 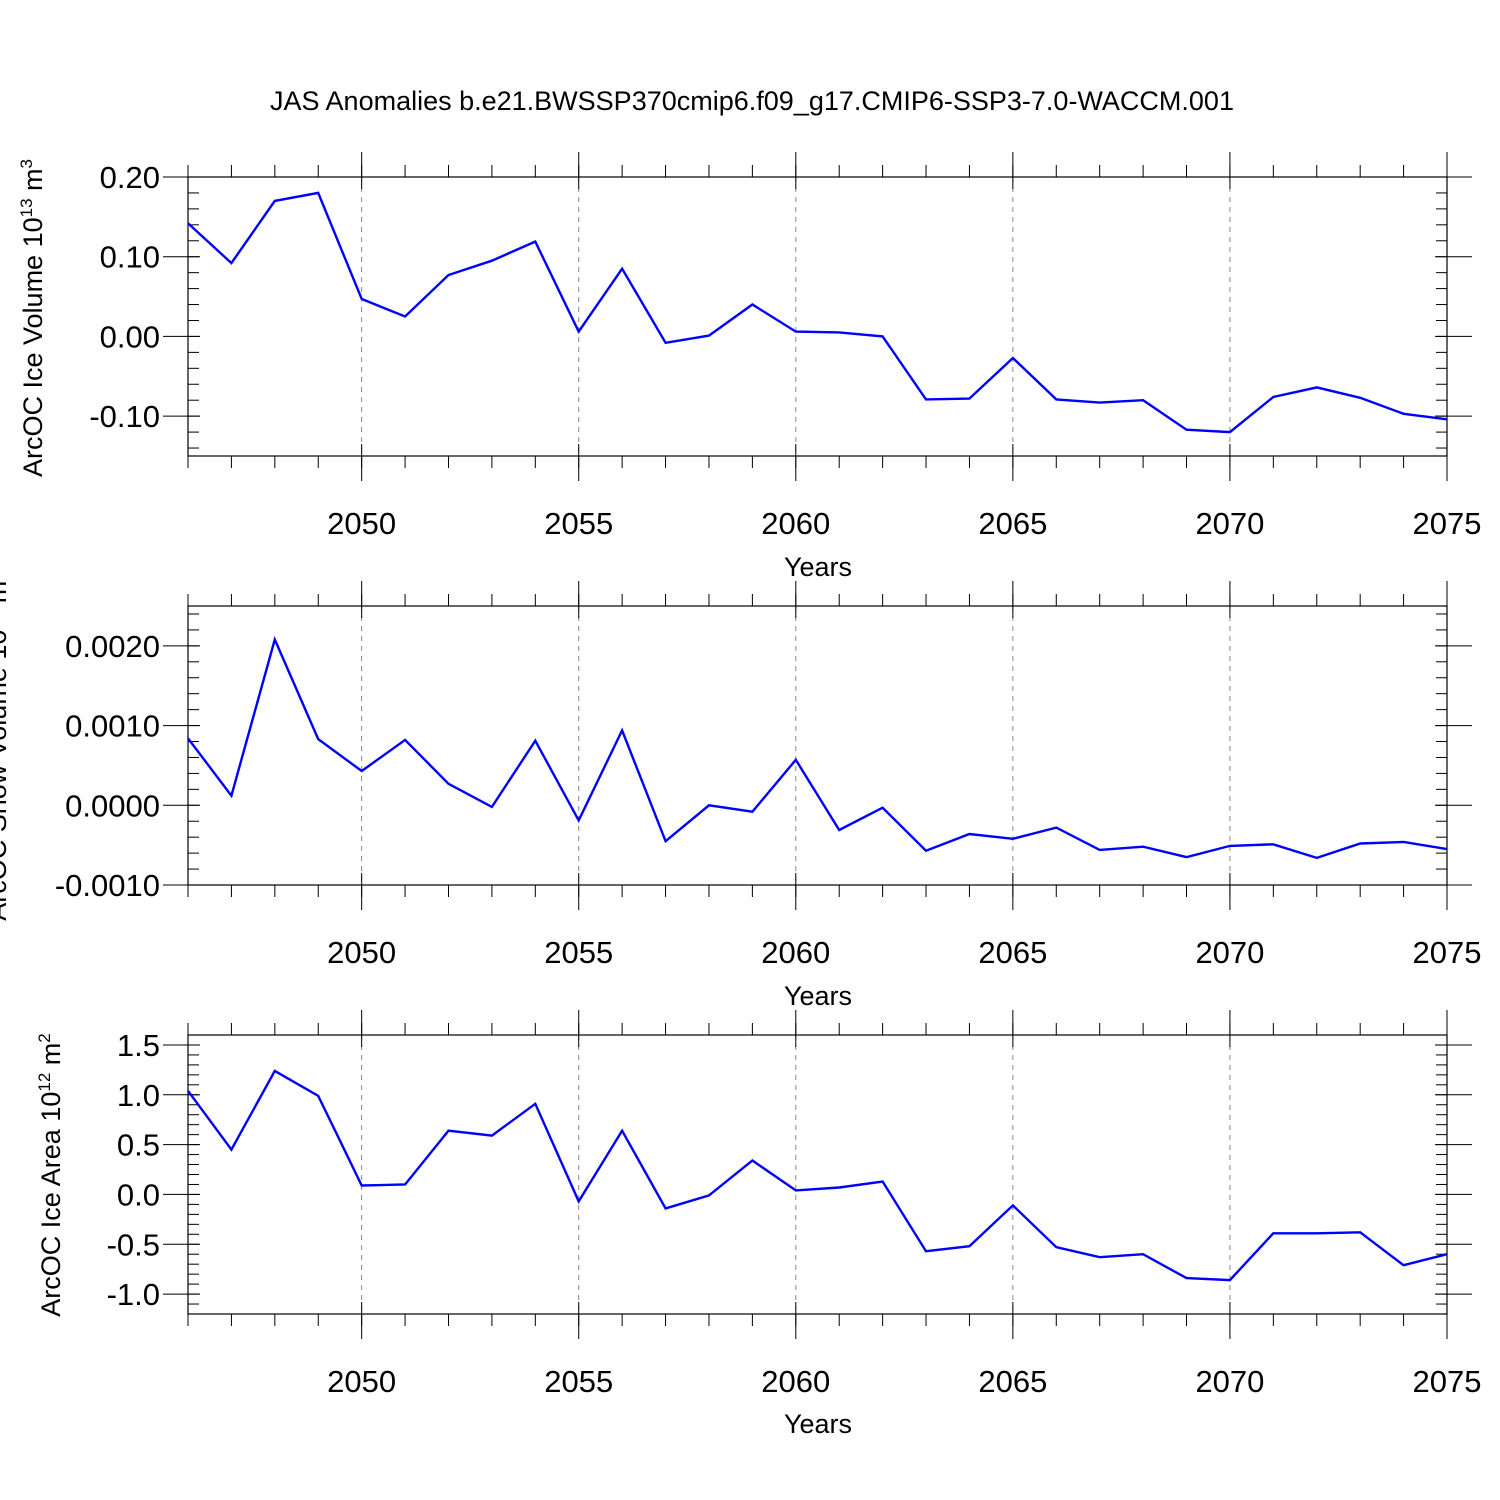 I want to click on series-line-ice-area, so click(x=817, y=1175).